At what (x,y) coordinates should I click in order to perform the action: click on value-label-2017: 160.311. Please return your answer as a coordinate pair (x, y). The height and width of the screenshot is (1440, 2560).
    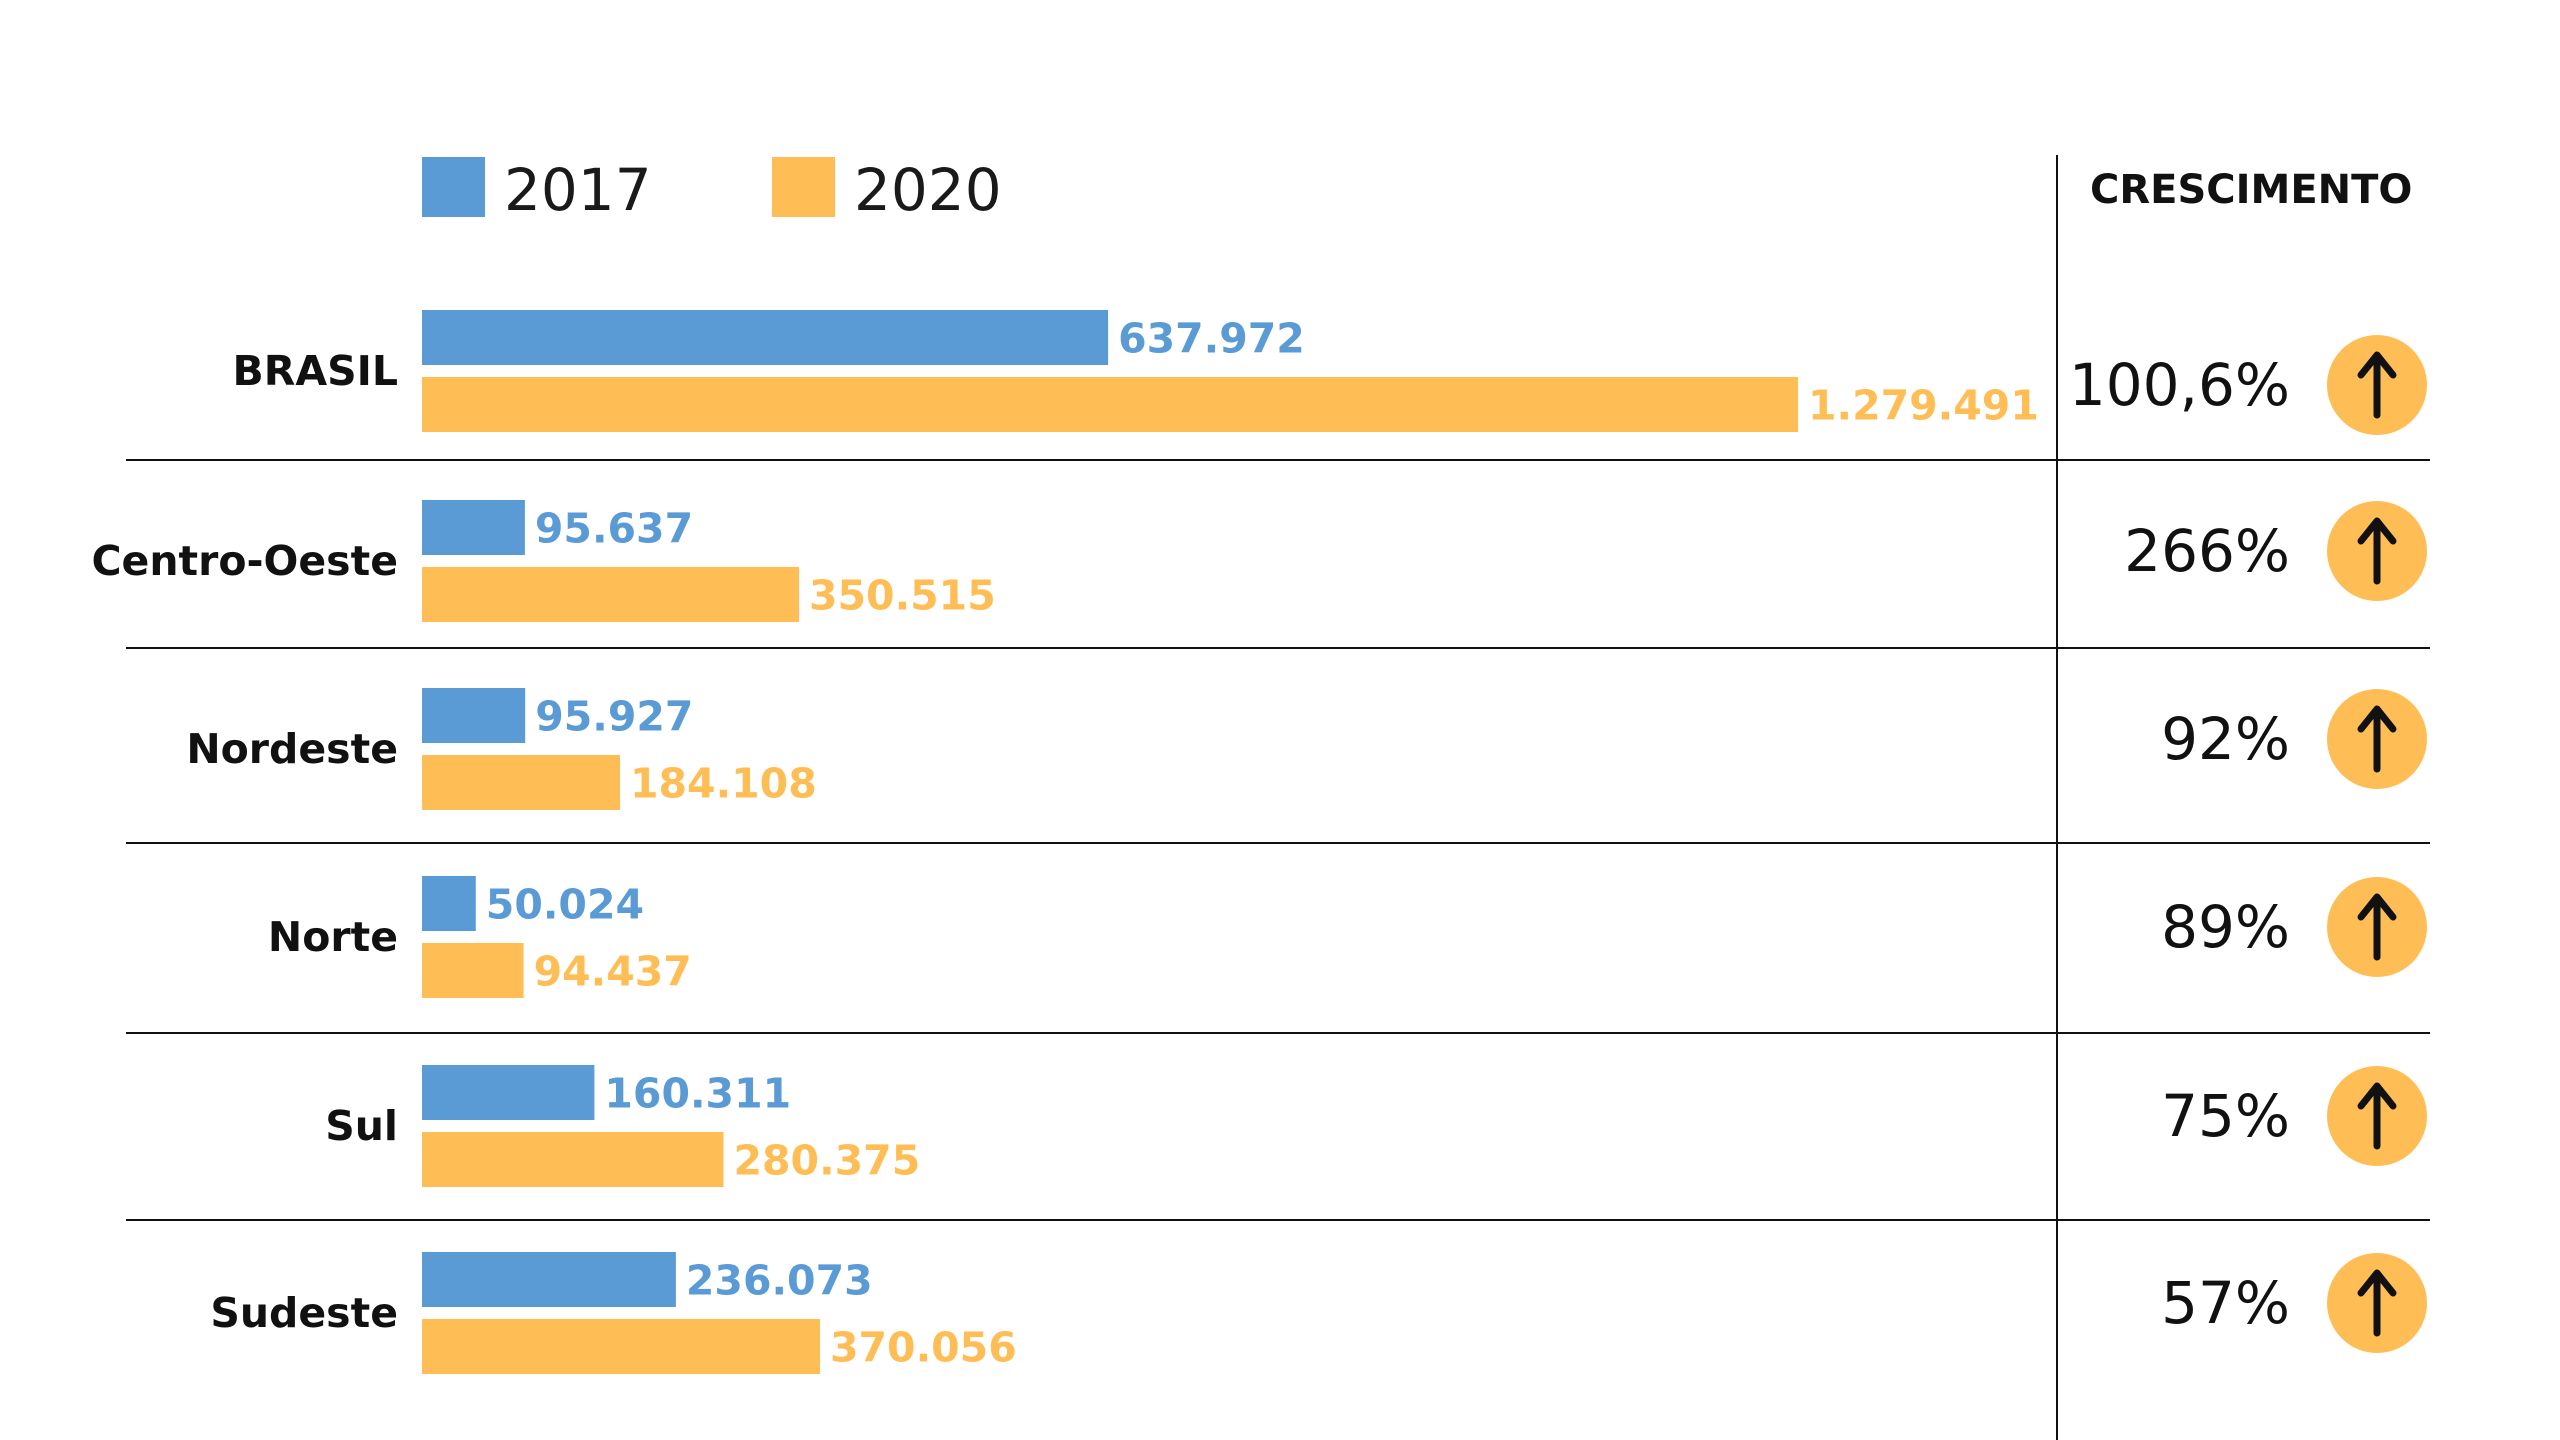
    Looking at the image, I should click on (697, 1094).